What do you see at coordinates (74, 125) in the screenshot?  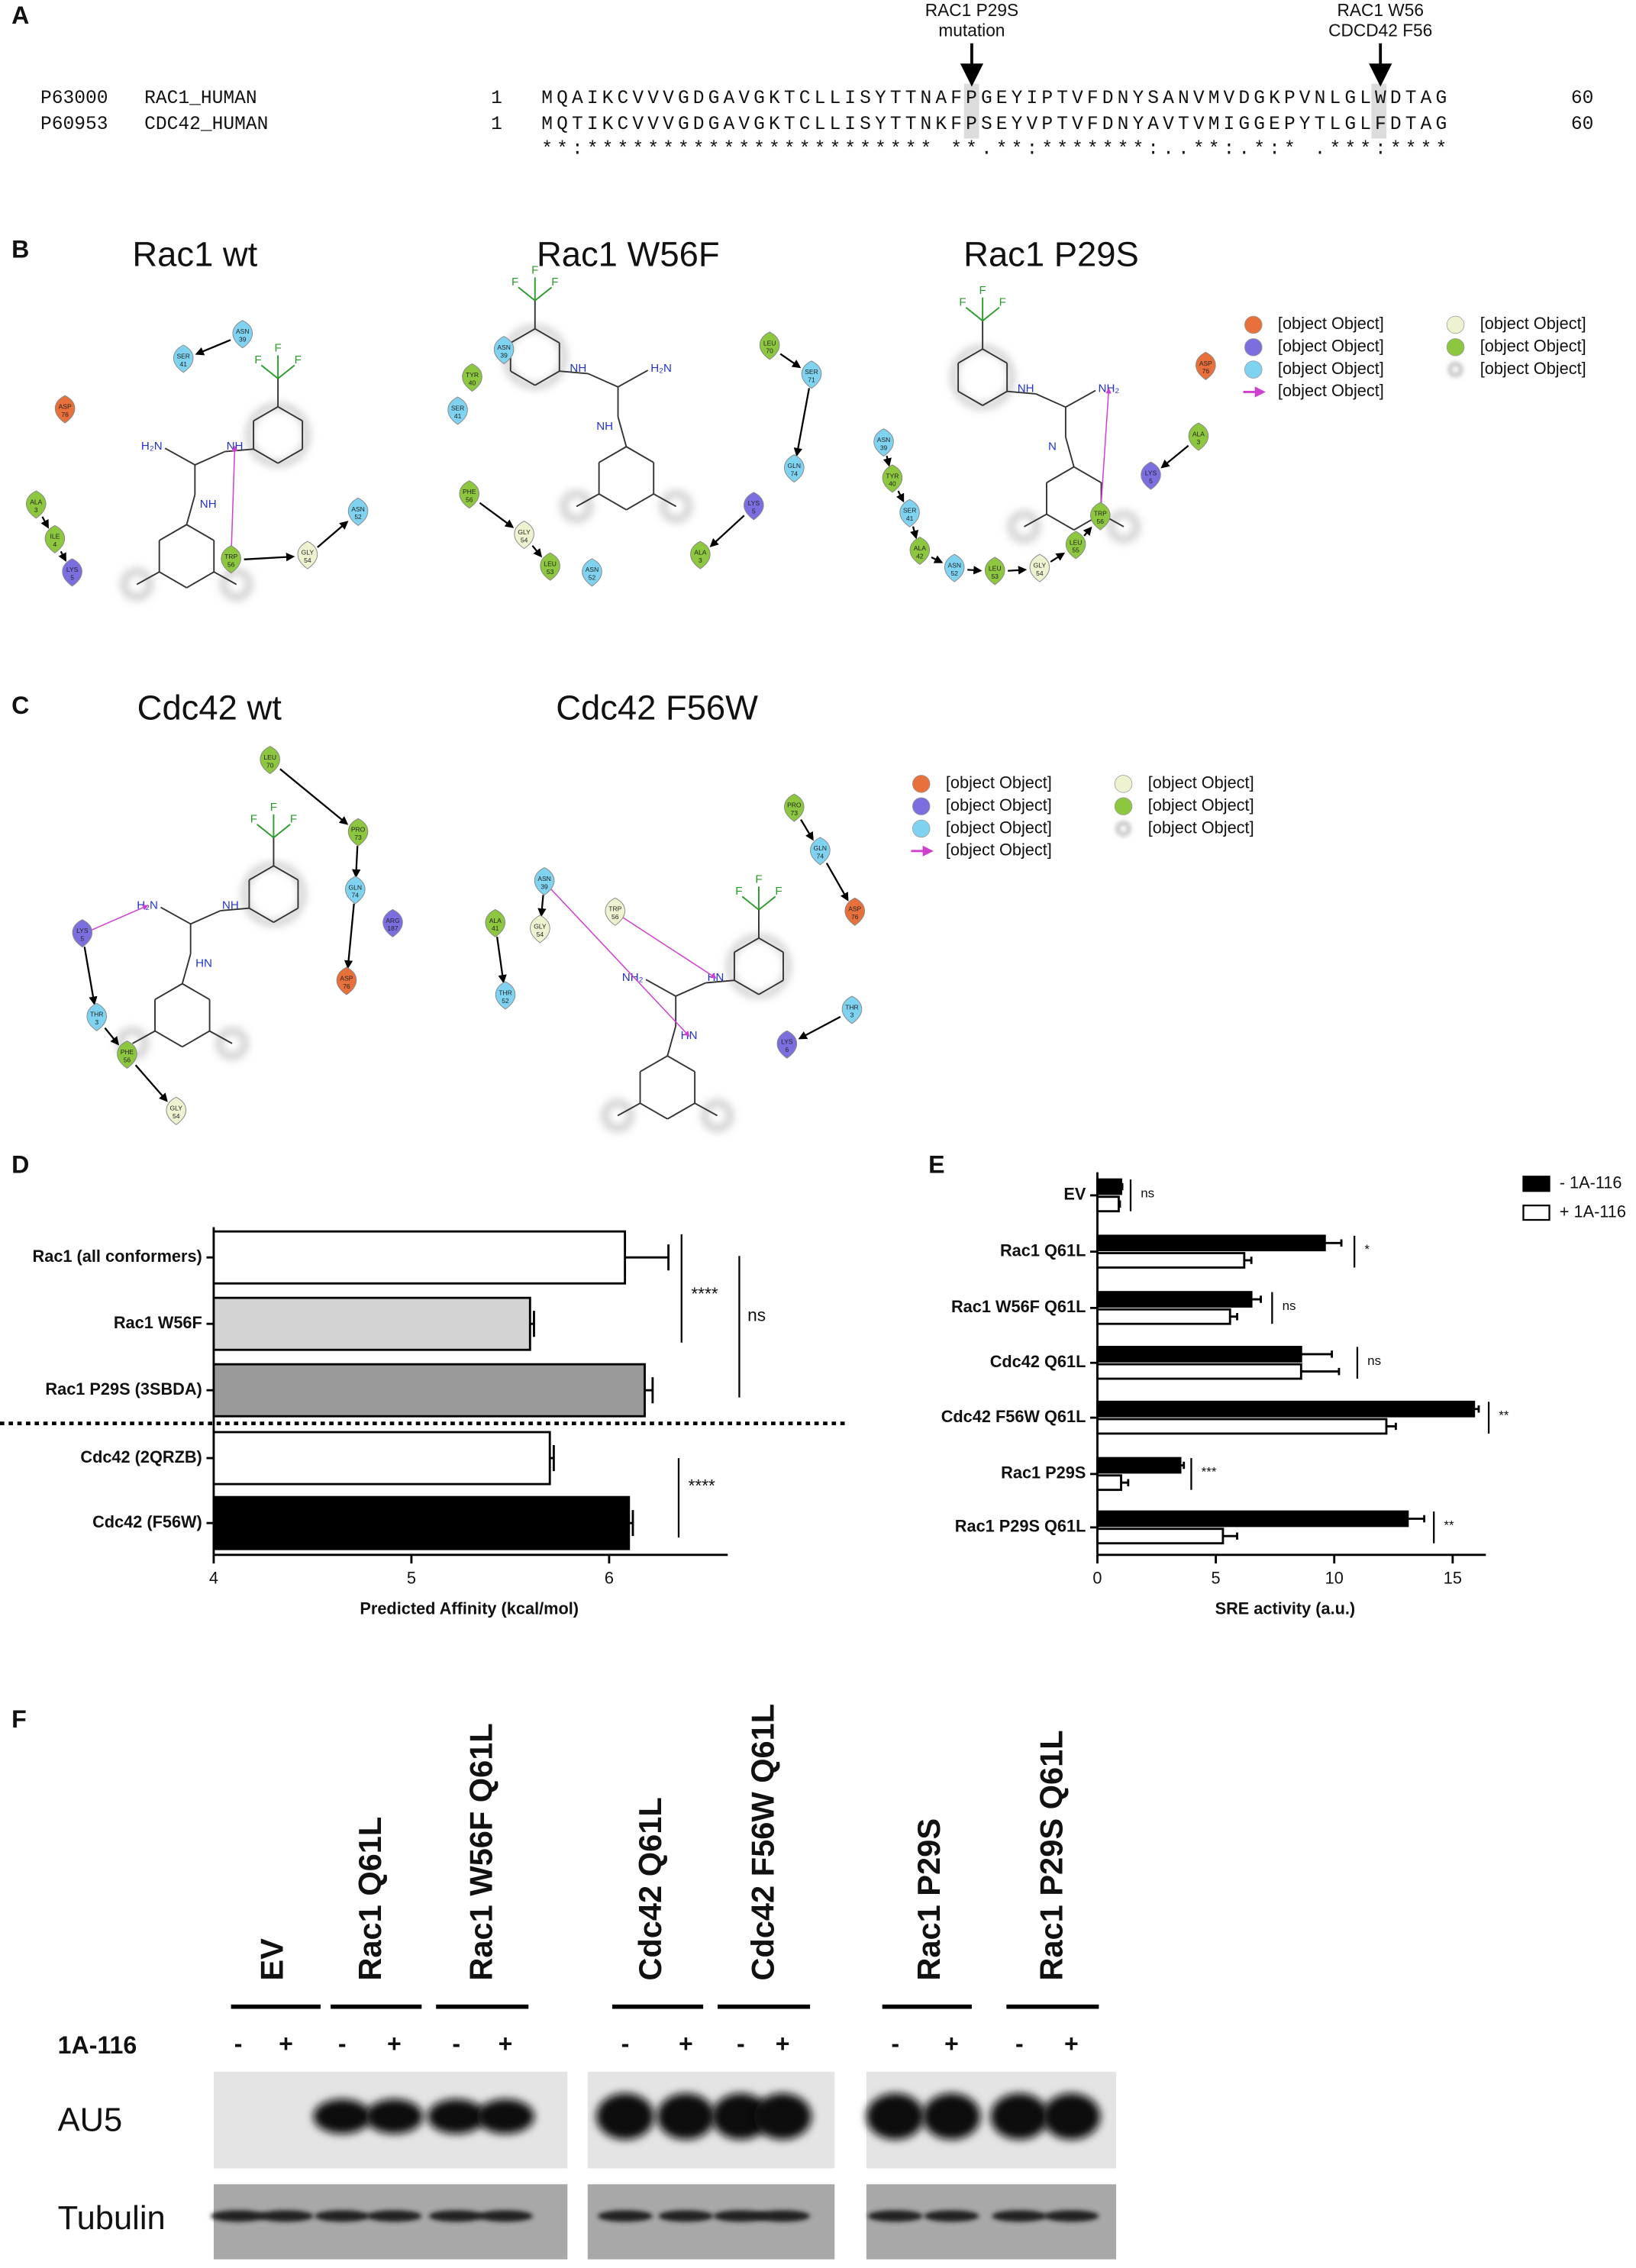 I see `accession: P60953` at bounding box center [74, 125].